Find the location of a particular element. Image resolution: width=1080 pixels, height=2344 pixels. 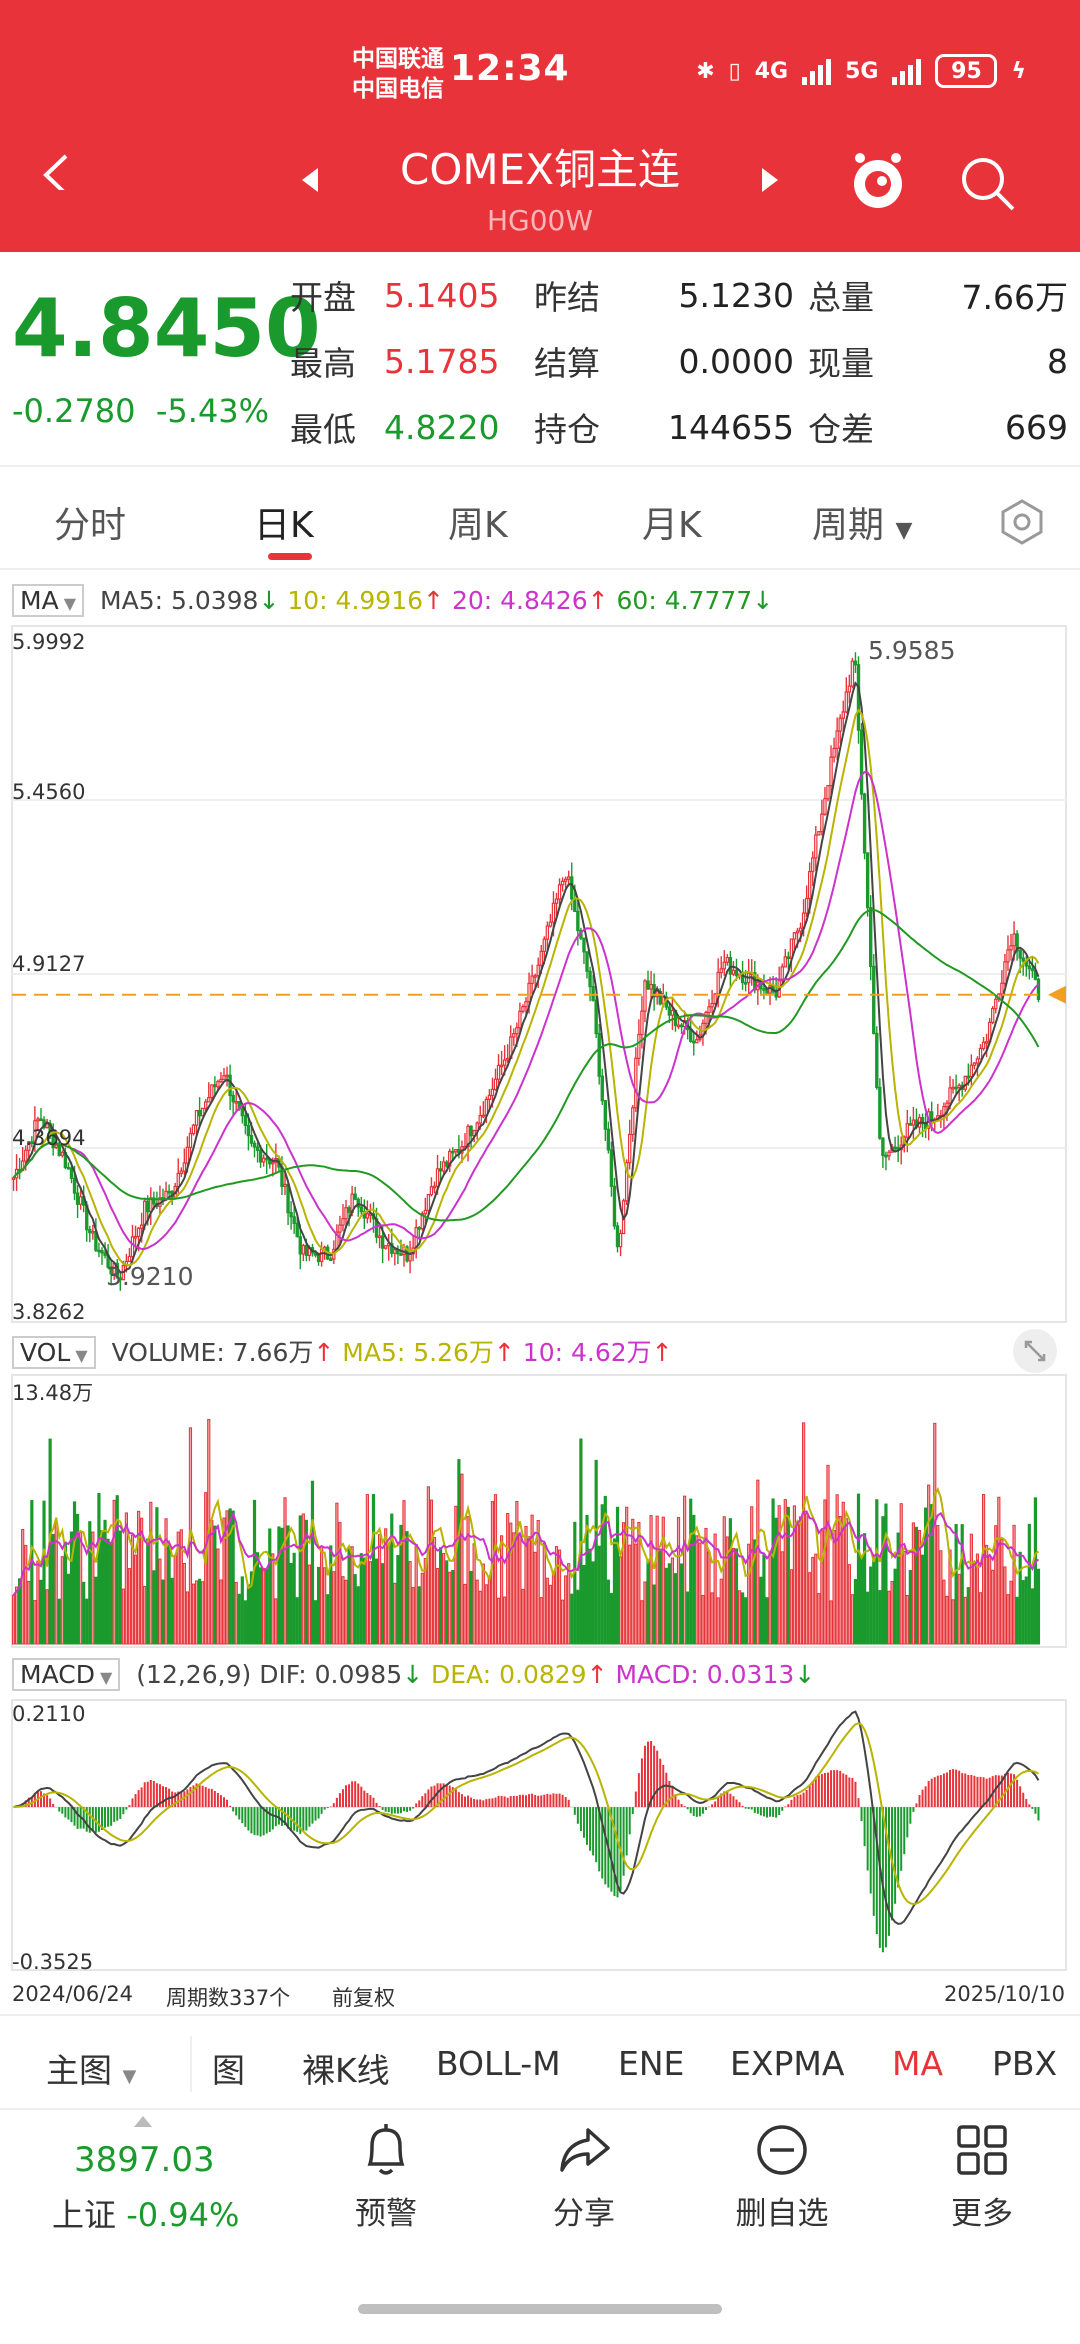

nav-remove-watchlist: 删自选 is located at coordinates (782, 2177).